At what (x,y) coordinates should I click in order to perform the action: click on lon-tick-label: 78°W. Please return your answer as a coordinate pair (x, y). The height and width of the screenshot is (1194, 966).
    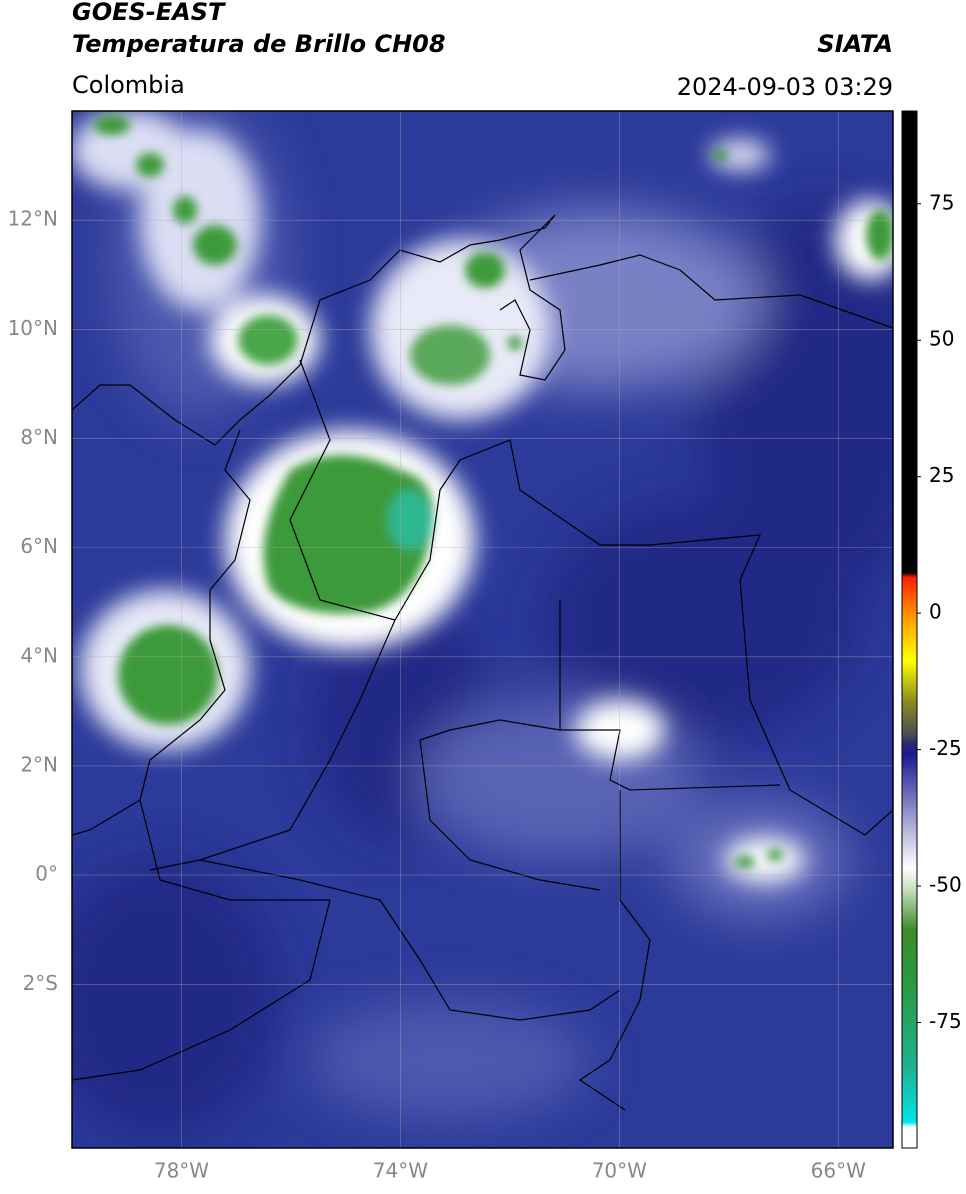
    Looking at the image, I should click on (181, 1171).